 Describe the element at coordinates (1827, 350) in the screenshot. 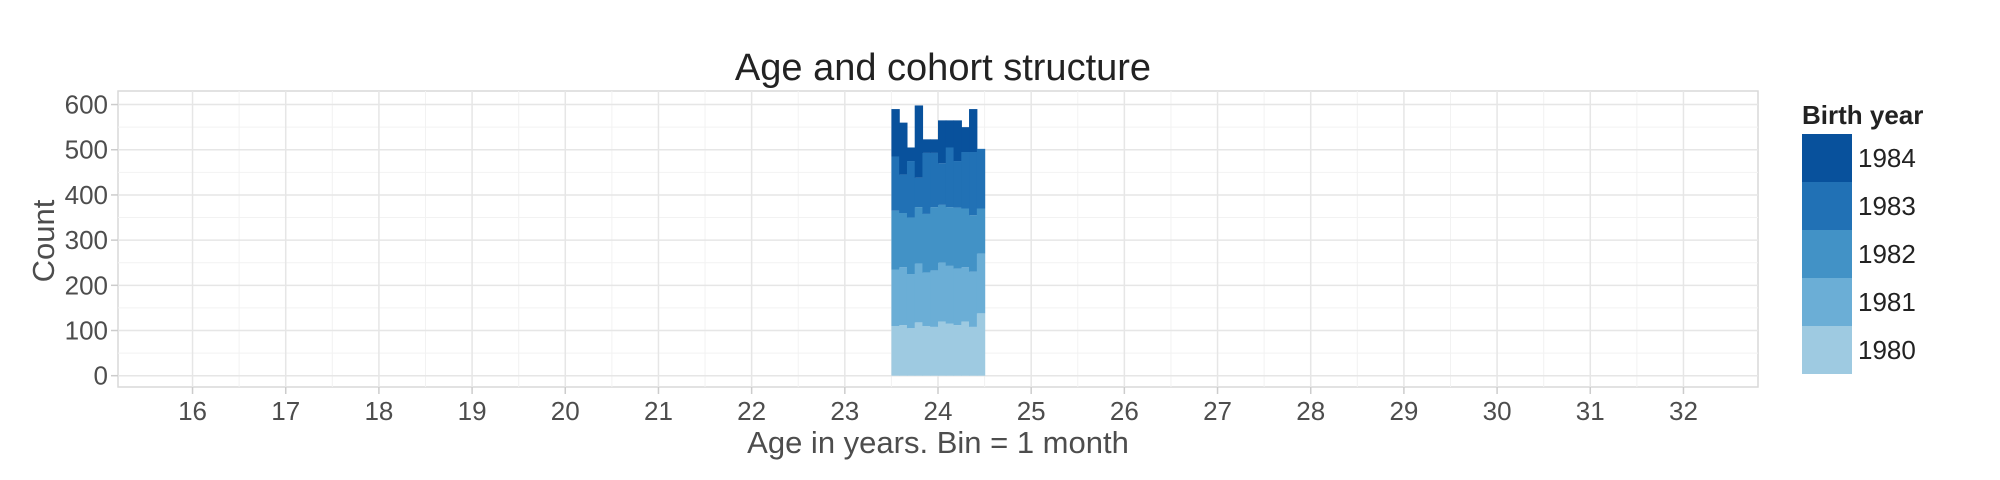

I see `legend-key-1980` at that location.